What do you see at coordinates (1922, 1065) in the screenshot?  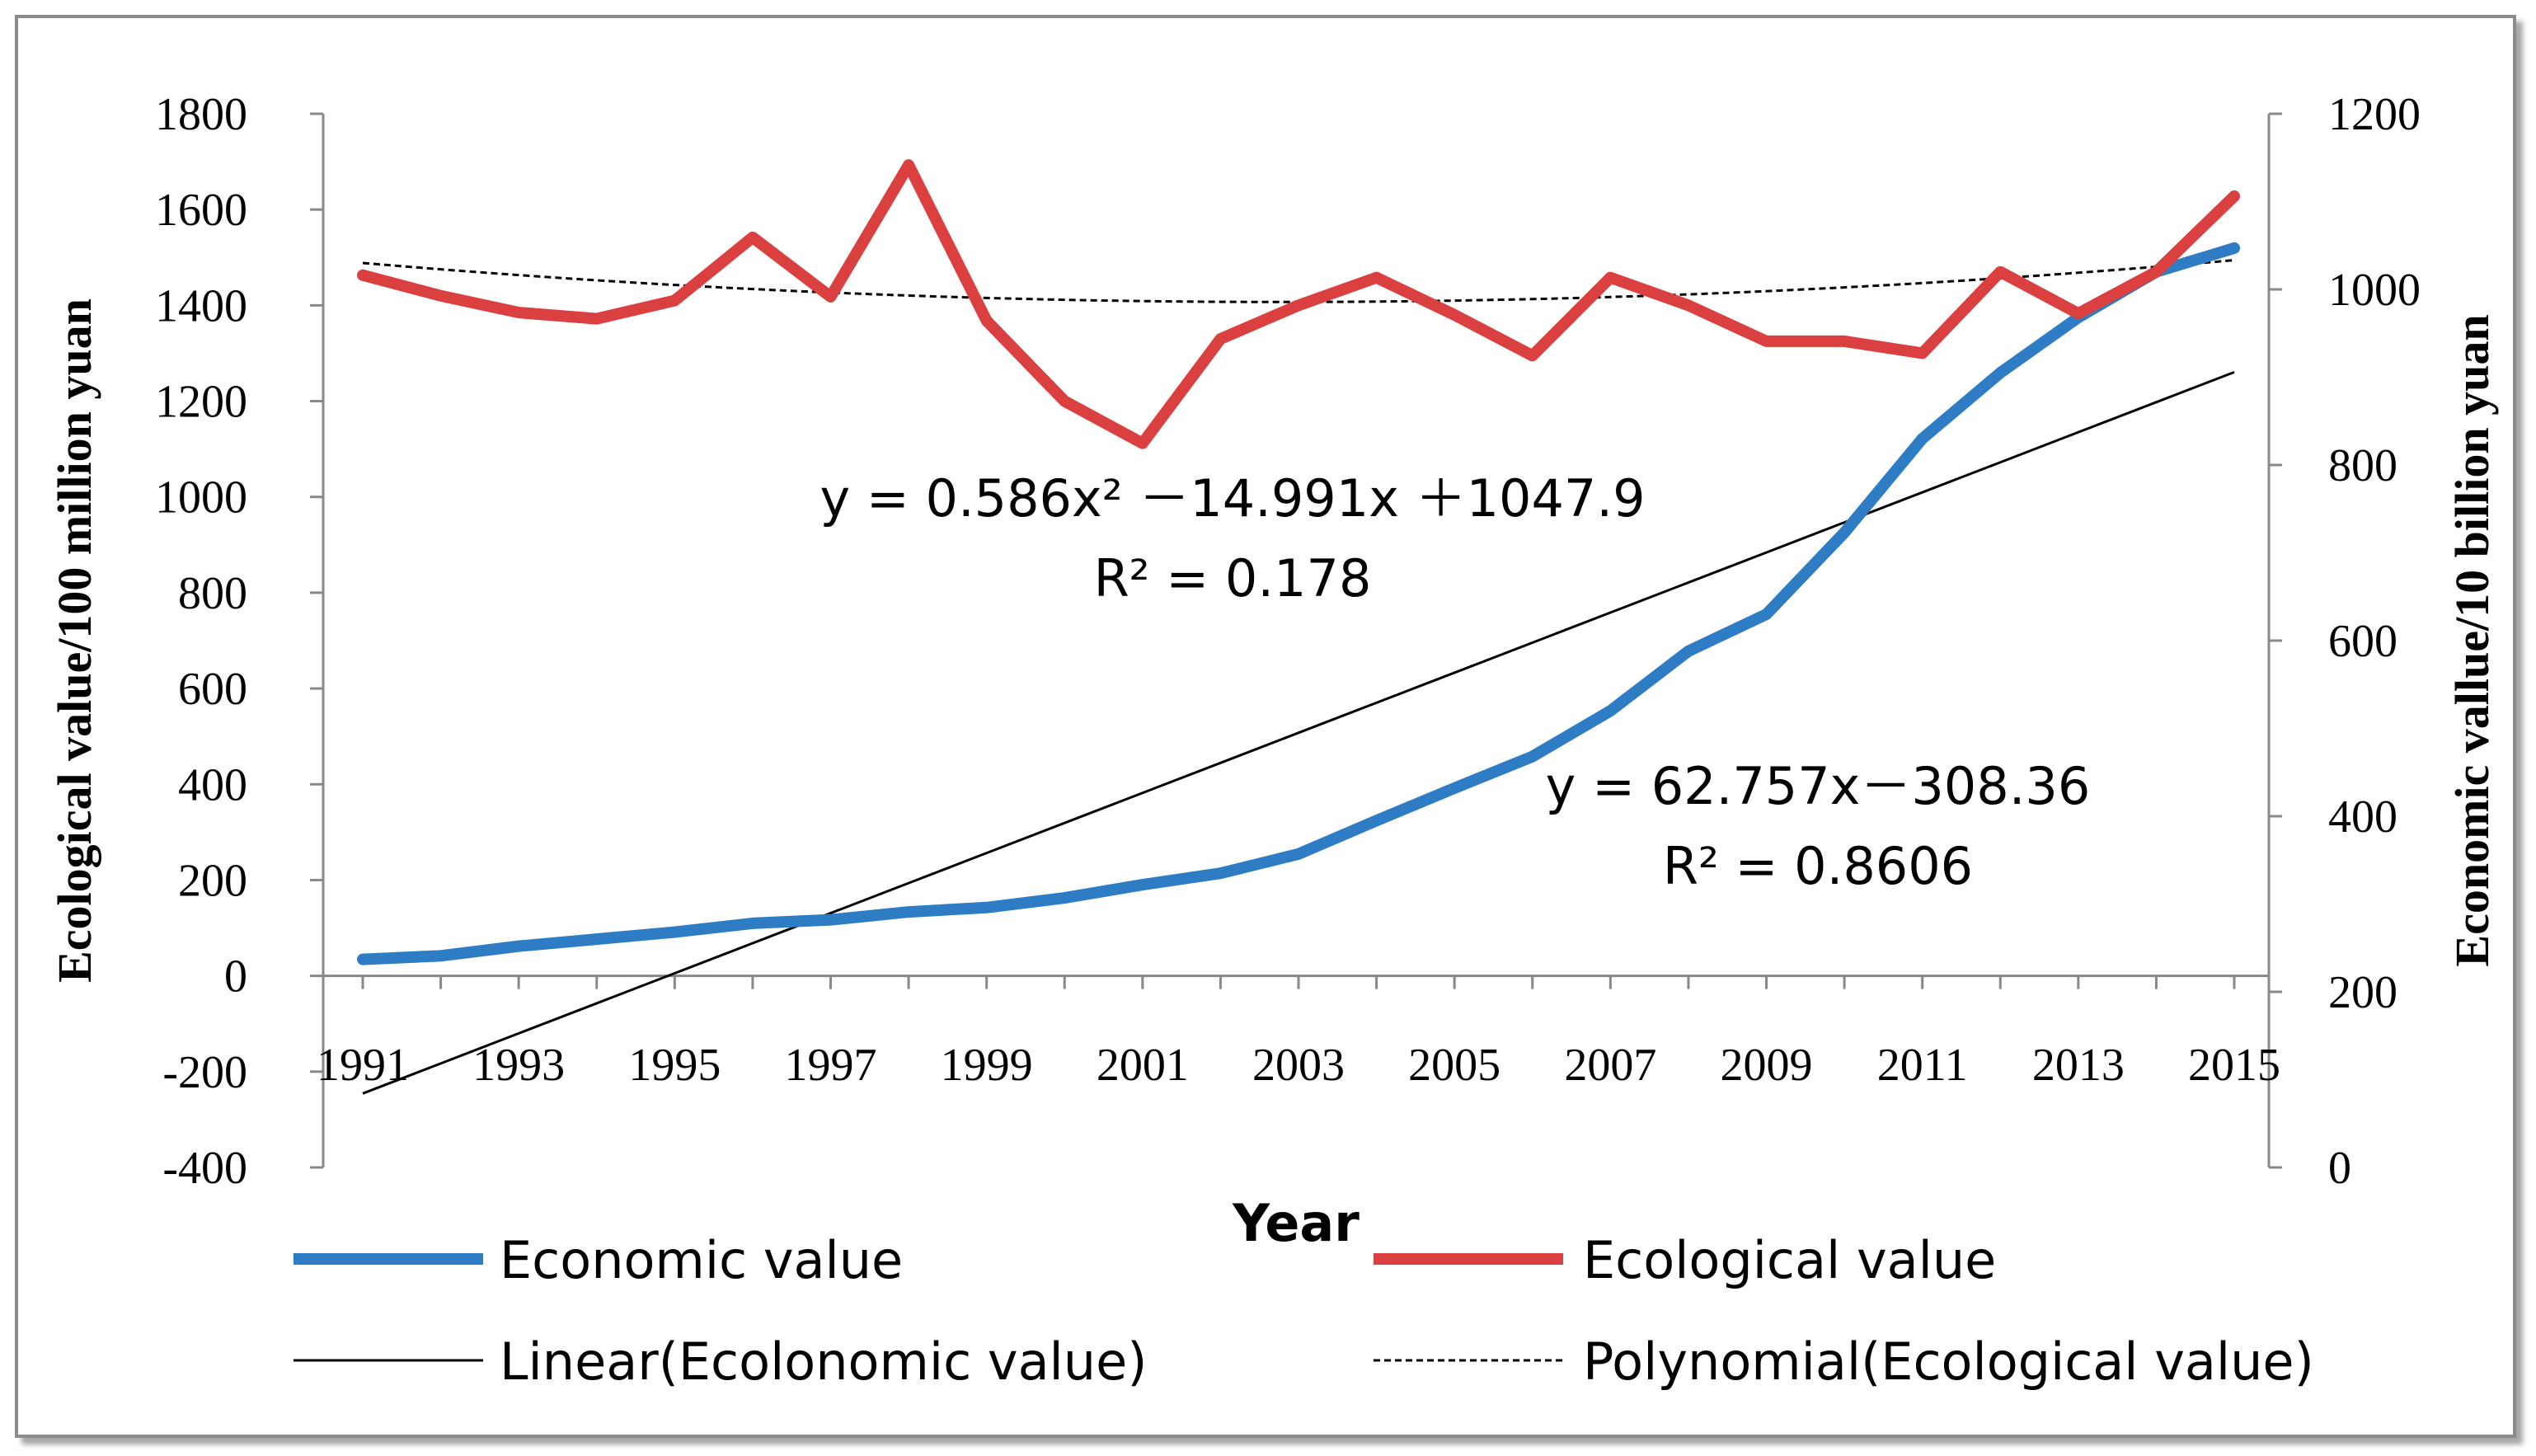 I see `x-tick-label: 2011` at bounding box center [1922, 1065].